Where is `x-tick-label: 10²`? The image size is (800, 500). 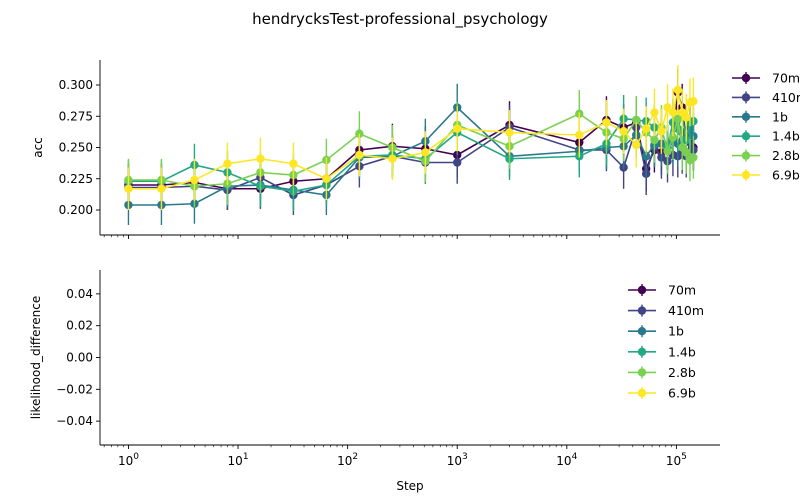 x-tick-label: 10² is located at coordinates (347, 460).